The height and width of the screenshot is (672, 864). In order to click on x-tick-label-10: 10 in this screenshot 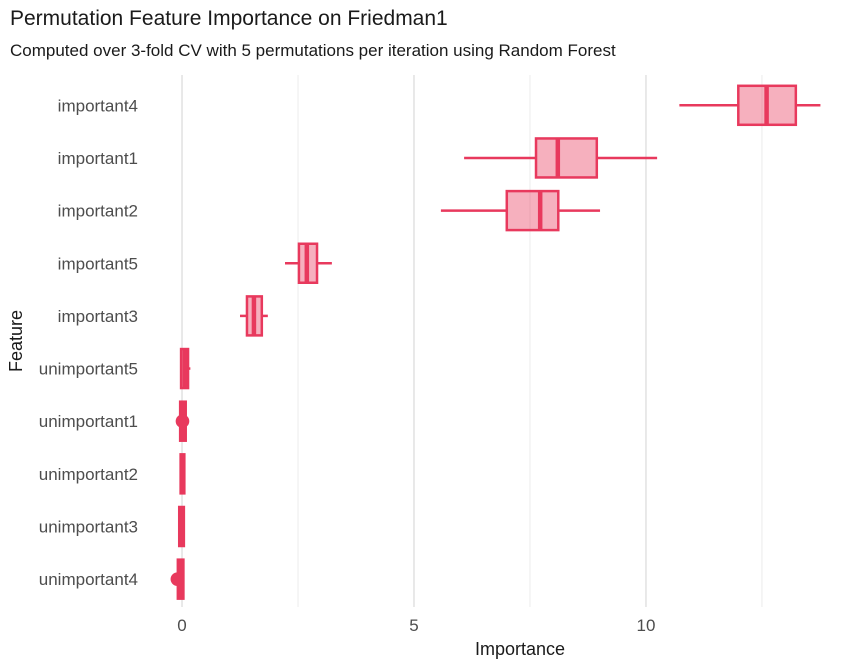, I will do `click(646, 625)`.